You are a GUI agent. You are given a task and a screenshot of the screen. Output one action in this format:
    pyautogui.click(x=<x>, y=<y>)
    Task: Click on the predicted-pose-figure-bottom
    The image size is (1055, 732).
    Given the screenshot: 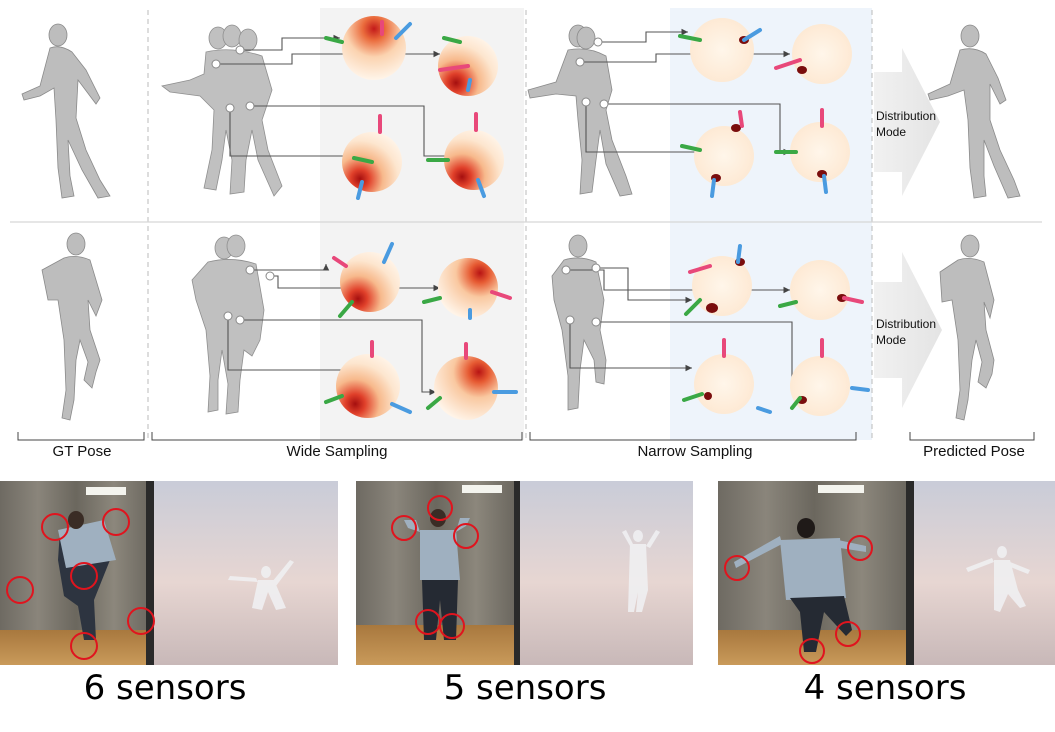 What is the action you would take?
    pyautogui.click(x=967, y=327)
    